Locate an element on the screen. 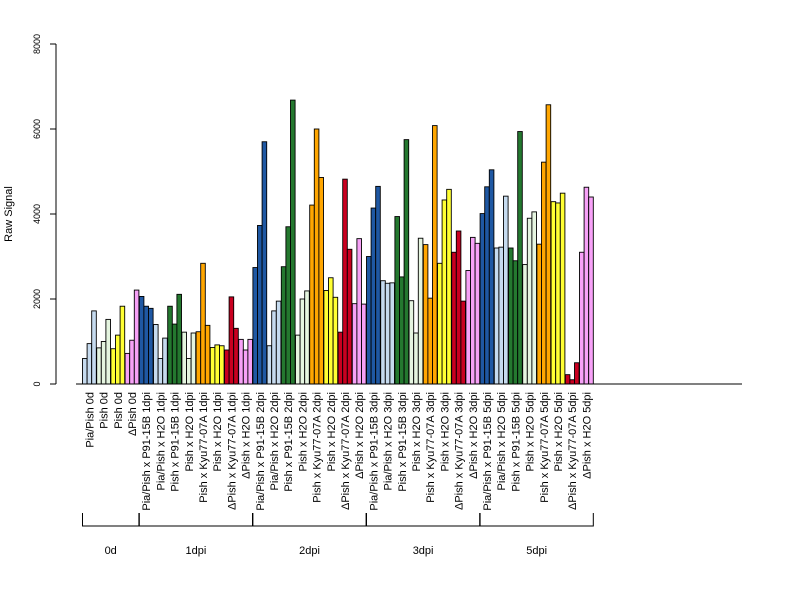 This screenshot has height=600, width=800. x-tick-label: Pish x Kyu77-07A 3dpi is located at coordinates (431, 447).